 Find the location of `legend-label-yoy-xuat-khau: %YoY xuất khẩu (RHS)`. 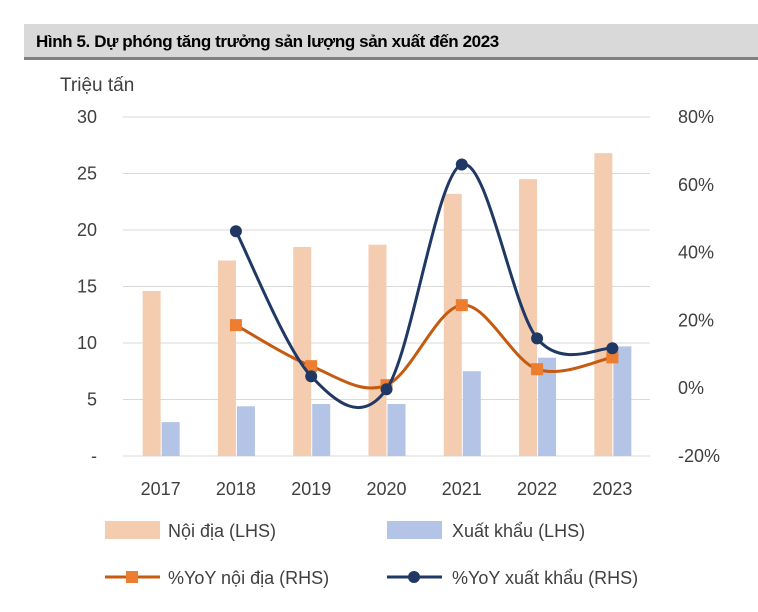

legend-label-yoy-xuat-khau: %YoY xuất khẩu (RHS) is located at coordinates (545, 578).